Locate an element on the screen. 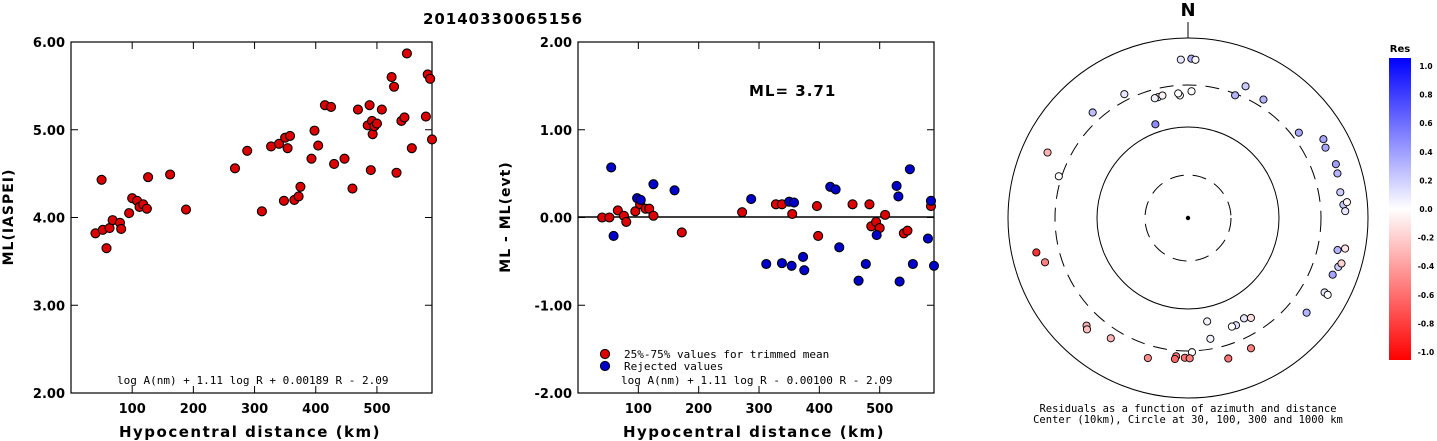 The height and width of the screenshot is (441, 1437). colorbar-title: Res is located at coordinates (1400, 49).